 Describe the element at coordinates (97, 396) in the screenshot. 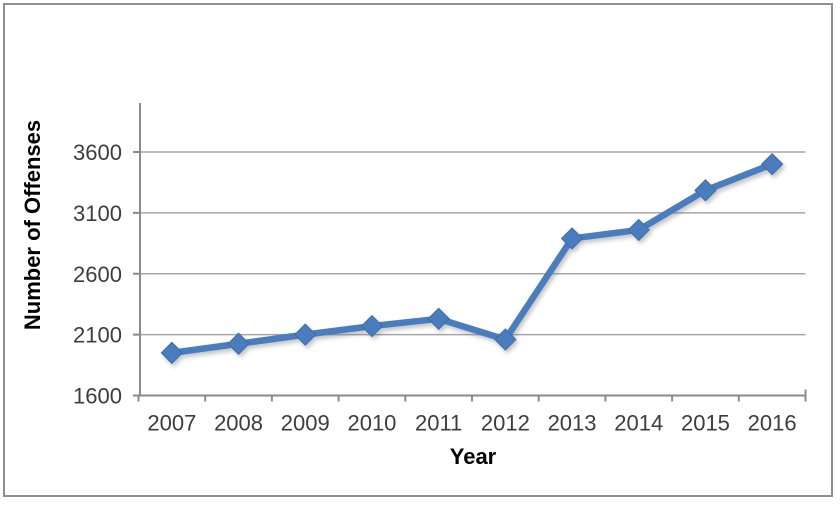

I see `y-tick-label: 1600` at that location.